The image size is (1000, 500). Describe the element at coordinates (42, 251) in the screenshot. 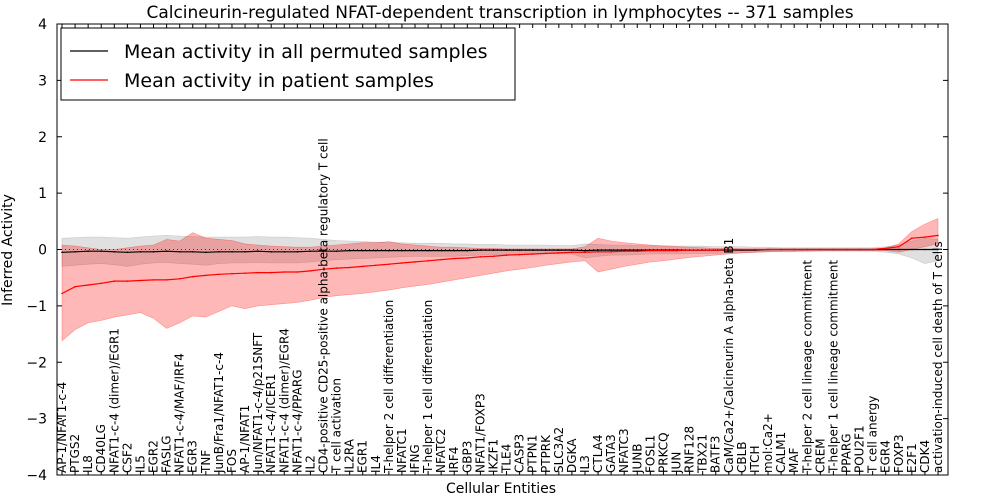

I see `y-tick-label: 0` at that location.